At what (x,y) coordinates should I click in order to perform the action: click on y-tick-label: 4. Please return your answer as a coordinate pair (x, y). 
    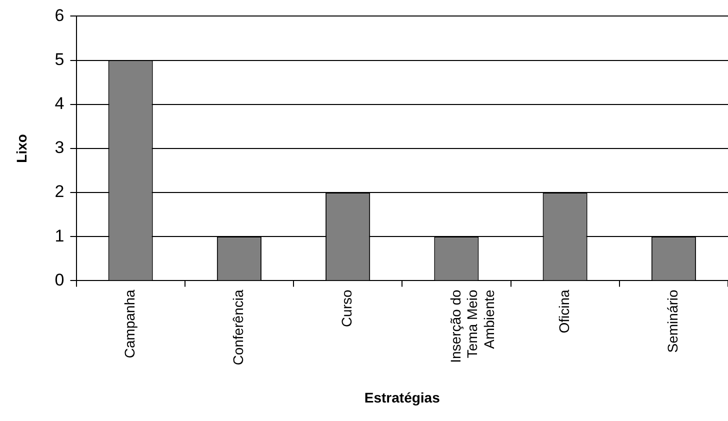
    Looking at the image, I should click on (59, 104).